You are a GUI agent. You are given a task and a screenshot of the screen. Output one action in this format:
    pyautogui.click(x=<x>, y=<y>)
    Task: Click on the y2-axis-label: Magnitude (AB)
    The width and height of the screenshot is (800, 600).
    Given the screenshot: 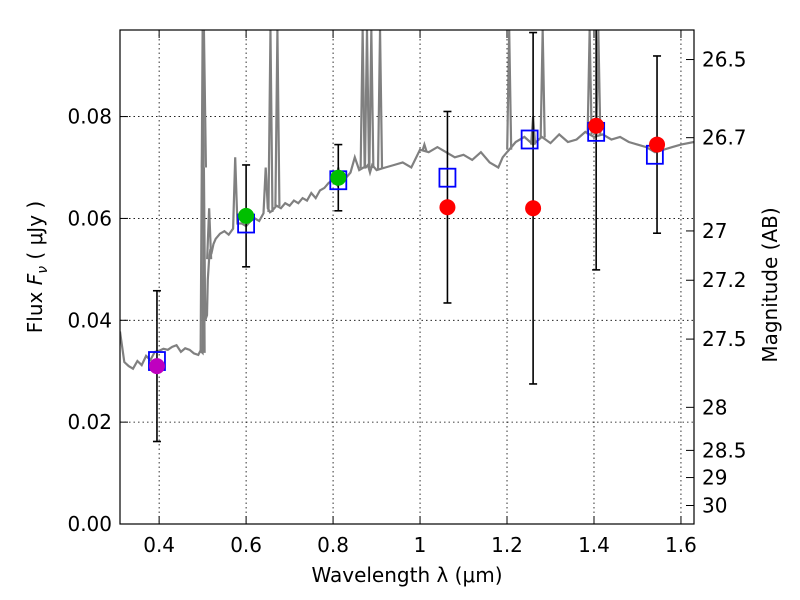 What is the action you would take?
    pyautogui.click(x=770, y=284)
    